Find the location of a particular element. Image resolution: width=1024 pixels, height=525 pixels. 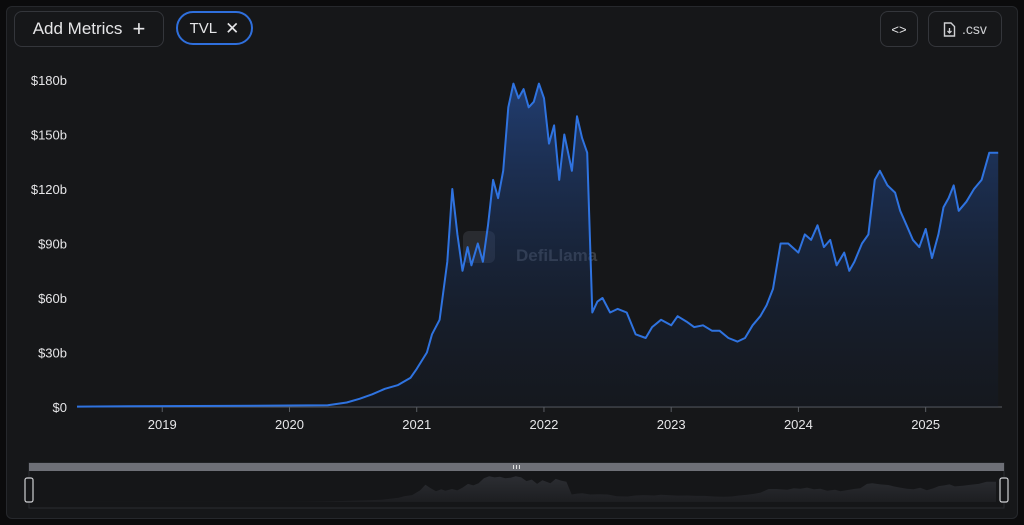

csv-download-button: .csv is located at coordinates (965, 29).